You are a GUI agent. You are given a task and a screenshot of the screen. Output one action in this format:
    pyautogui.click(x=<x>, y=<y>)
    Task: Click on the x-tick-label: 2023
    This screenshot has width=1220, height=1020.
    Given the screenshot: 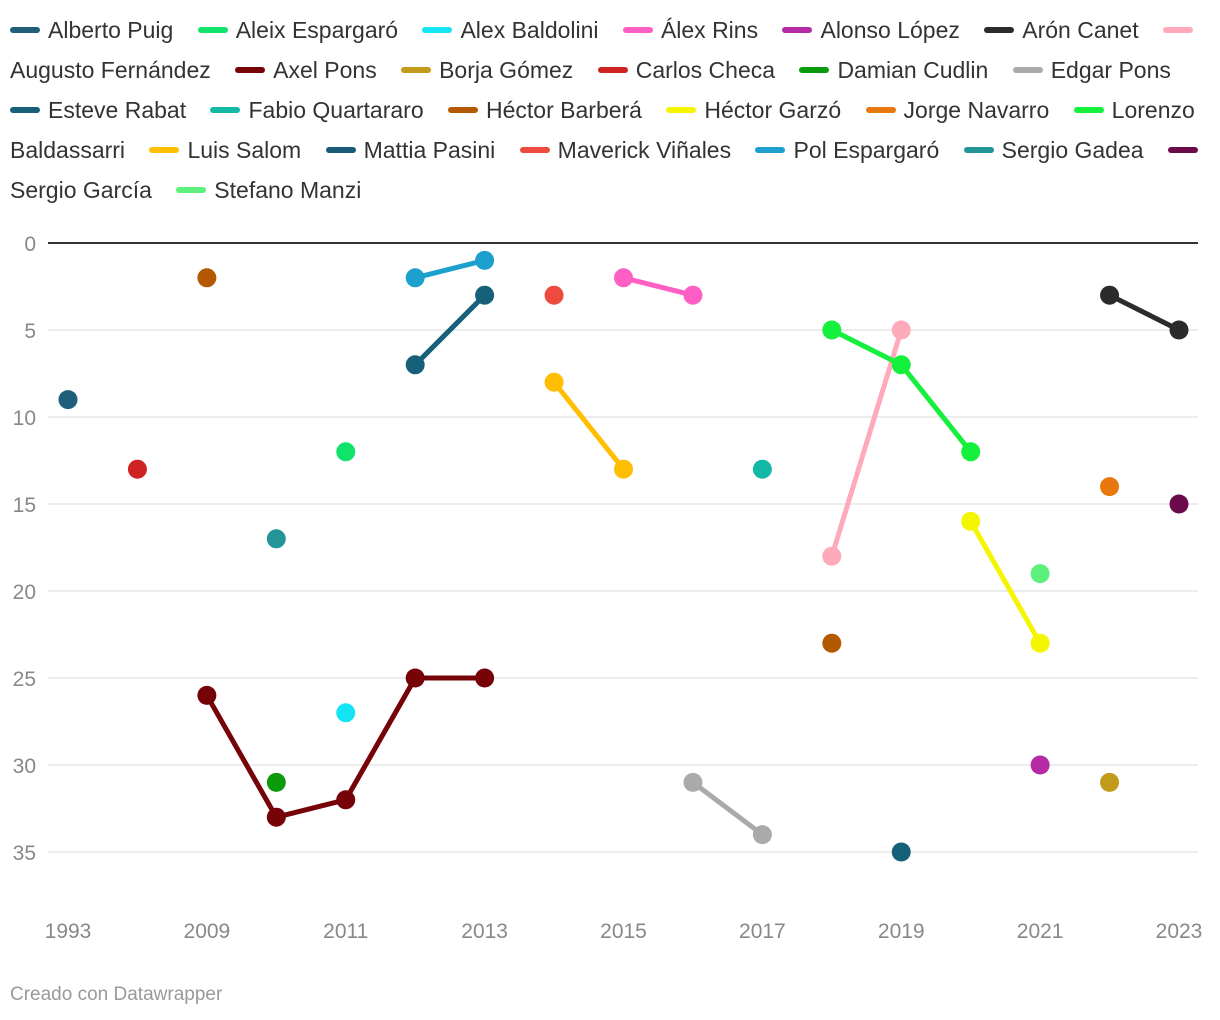 What is the action you would take?
    pyautogui.click(x=1179, y=931)
    